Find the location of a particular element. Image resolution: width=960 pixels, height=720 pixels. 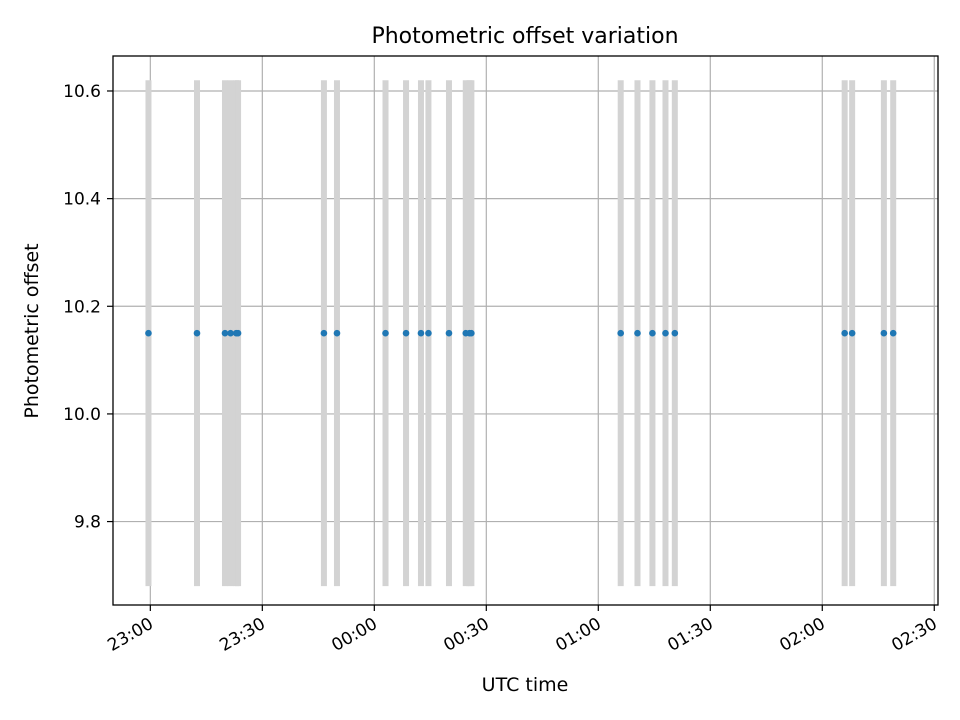

y-ticks: 9.8 10.0 10.2 10.4 10.6 is located at coordinates (88, 307).